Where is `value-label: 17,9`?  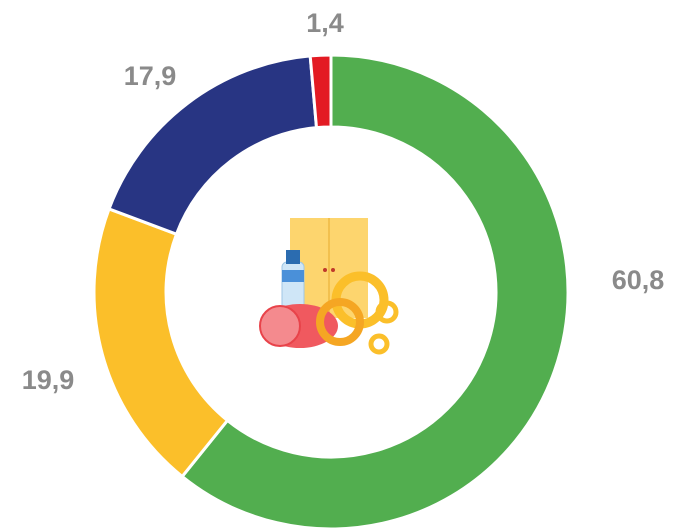 value-label: 17,9 is located at coordinates (150, 76).